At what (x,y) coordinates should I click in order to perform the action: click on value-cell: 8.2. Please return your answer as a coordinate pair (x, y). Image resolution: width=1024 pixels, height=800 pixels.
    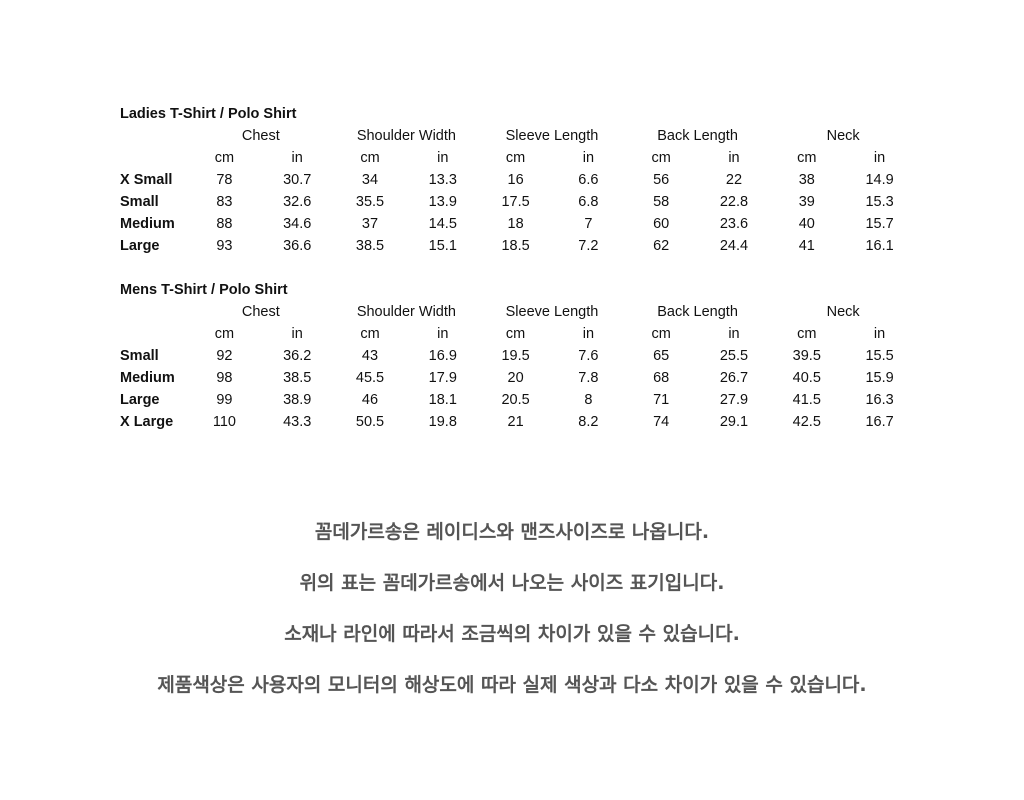
    Looking at the image, I should click on (588, 422).